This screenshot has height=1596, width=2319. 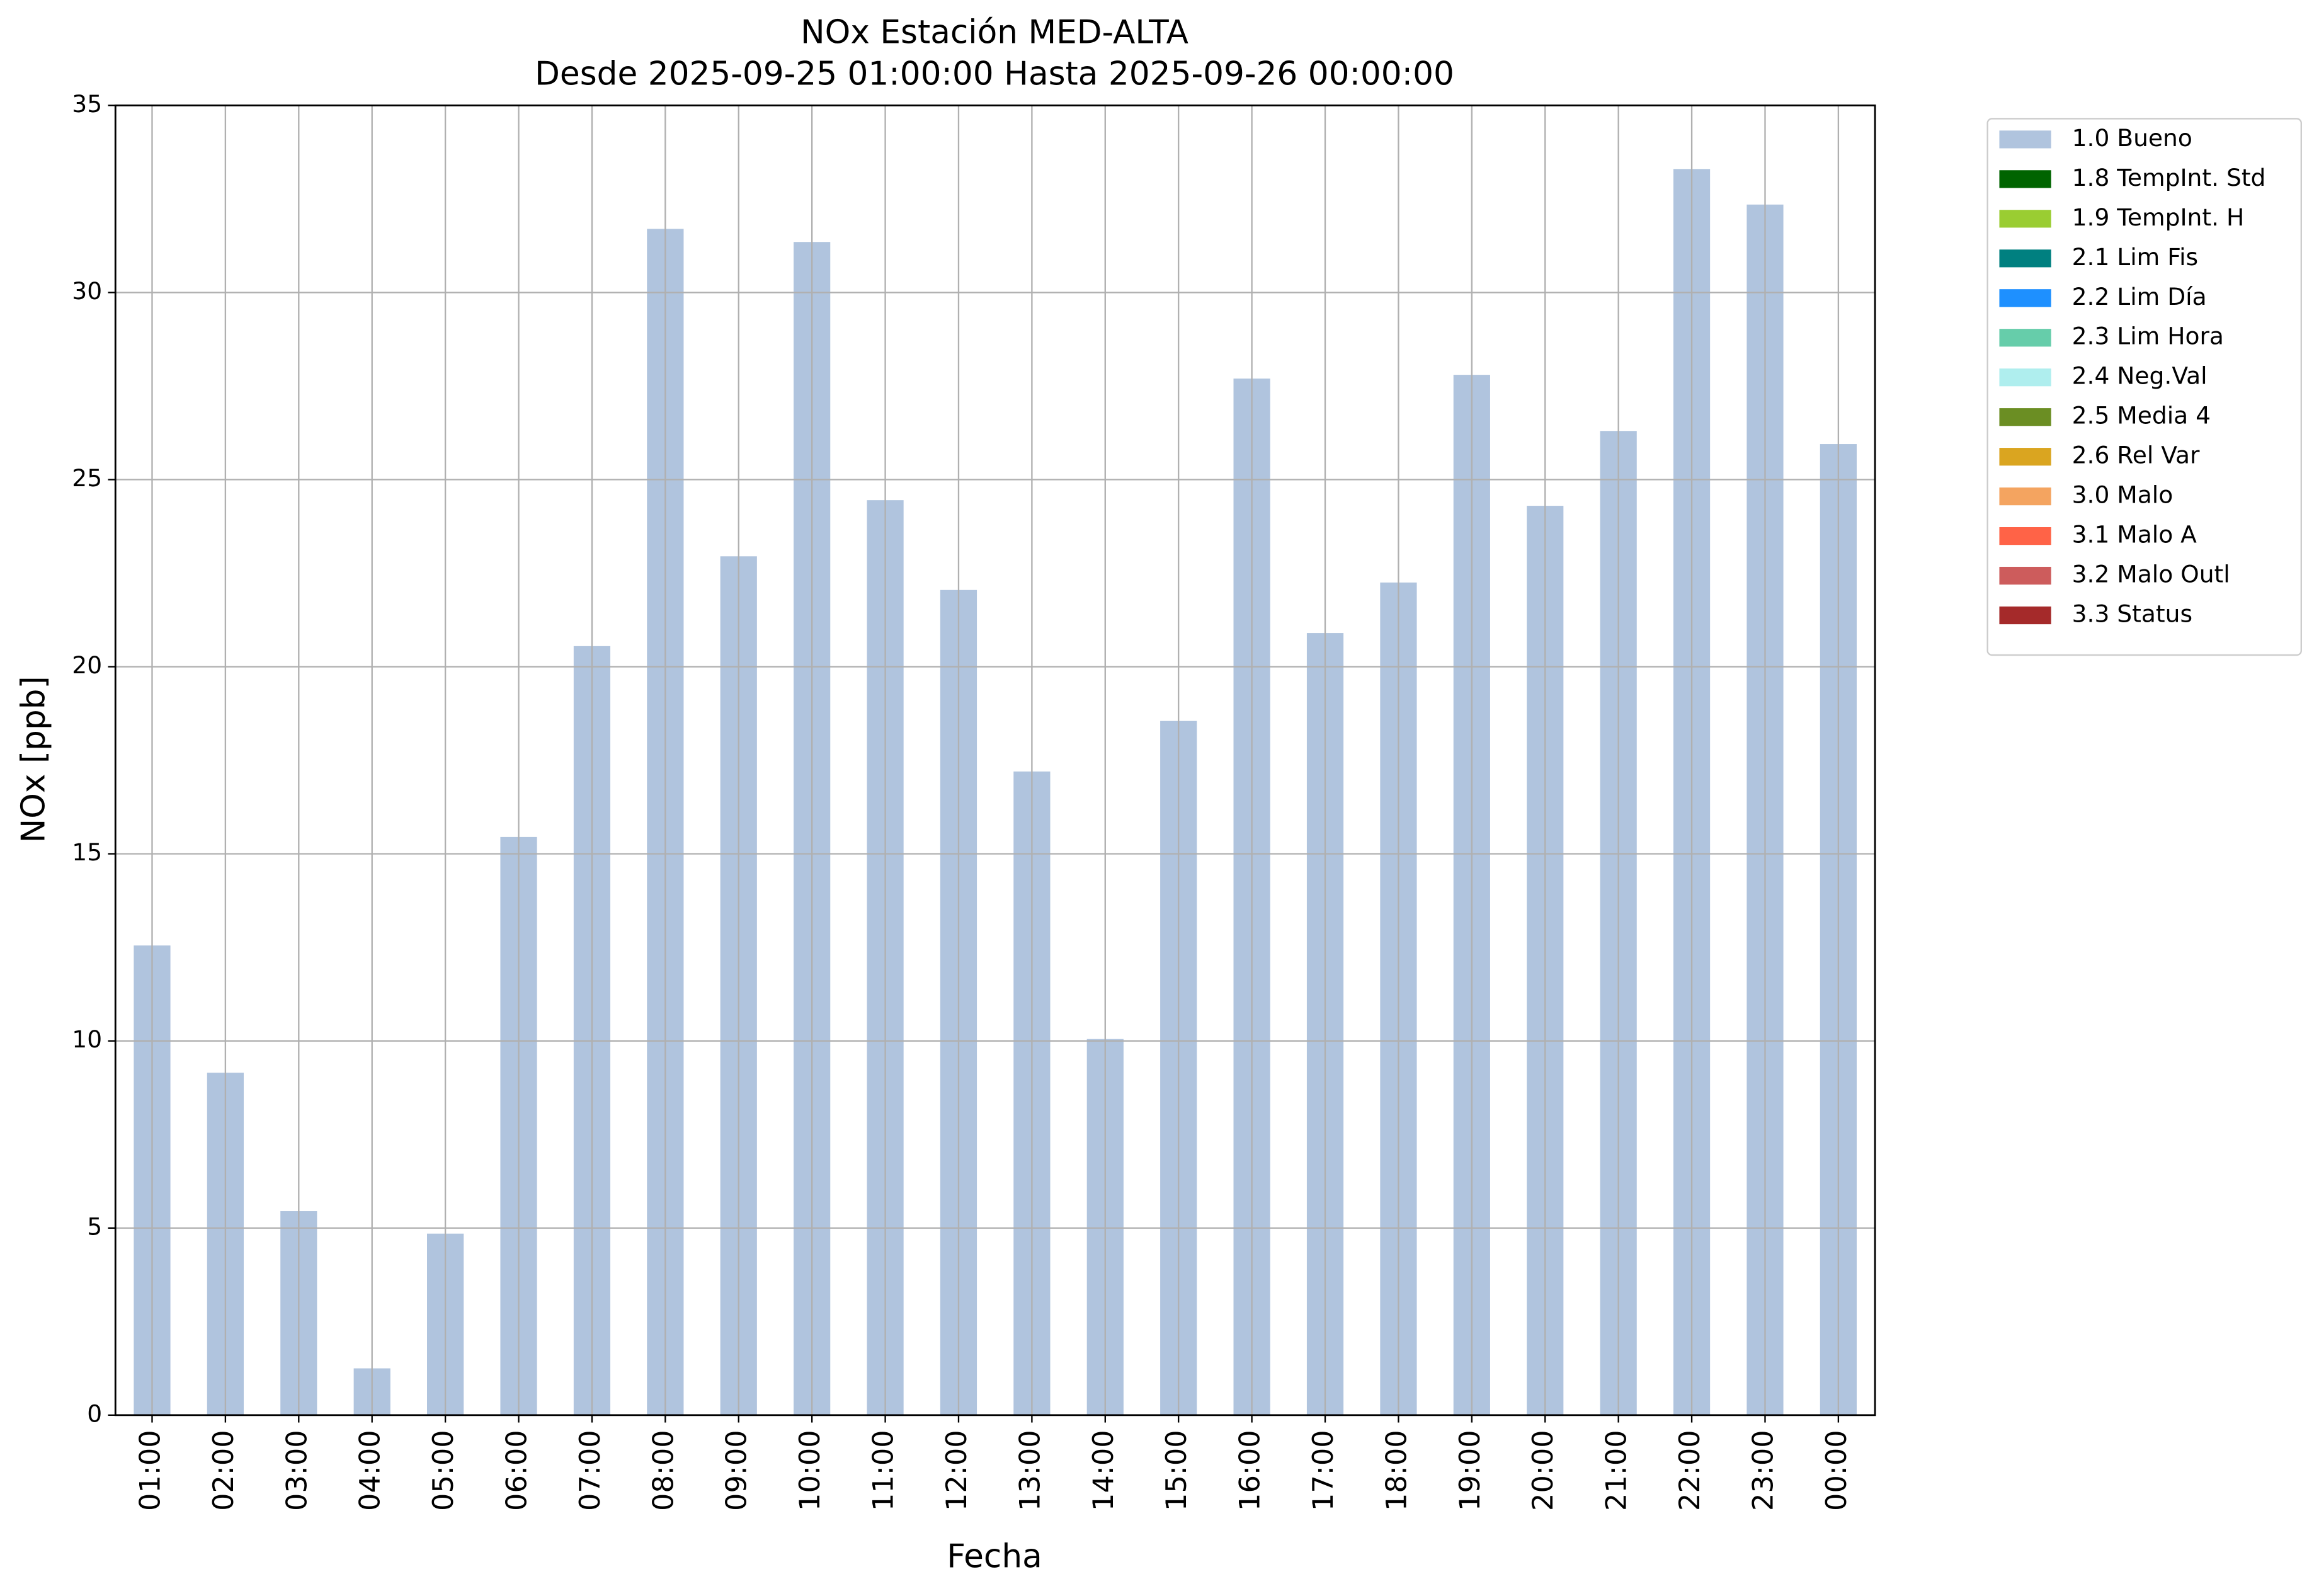 What do you see at coordinates (2132, 614) in the screenshot?
I see `legend-label: 3.3 Status` at bounding box center [2132, 614].